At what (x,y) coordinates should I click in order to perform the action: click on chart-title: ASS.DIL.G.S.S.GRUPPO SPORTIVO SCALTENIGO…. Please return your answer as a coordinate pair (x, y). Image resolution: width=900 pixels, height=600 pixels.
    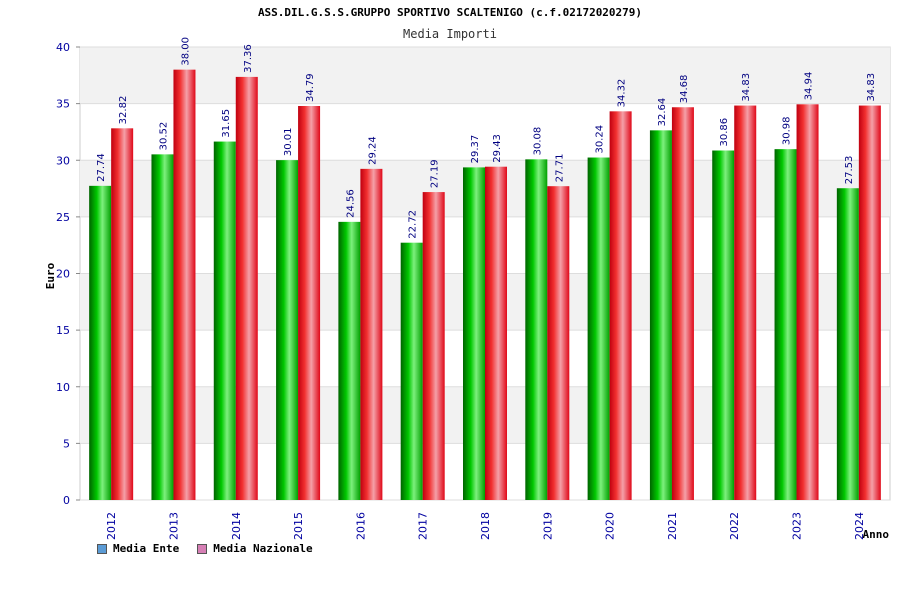
    Looking at the image, I should click on (450, 12).